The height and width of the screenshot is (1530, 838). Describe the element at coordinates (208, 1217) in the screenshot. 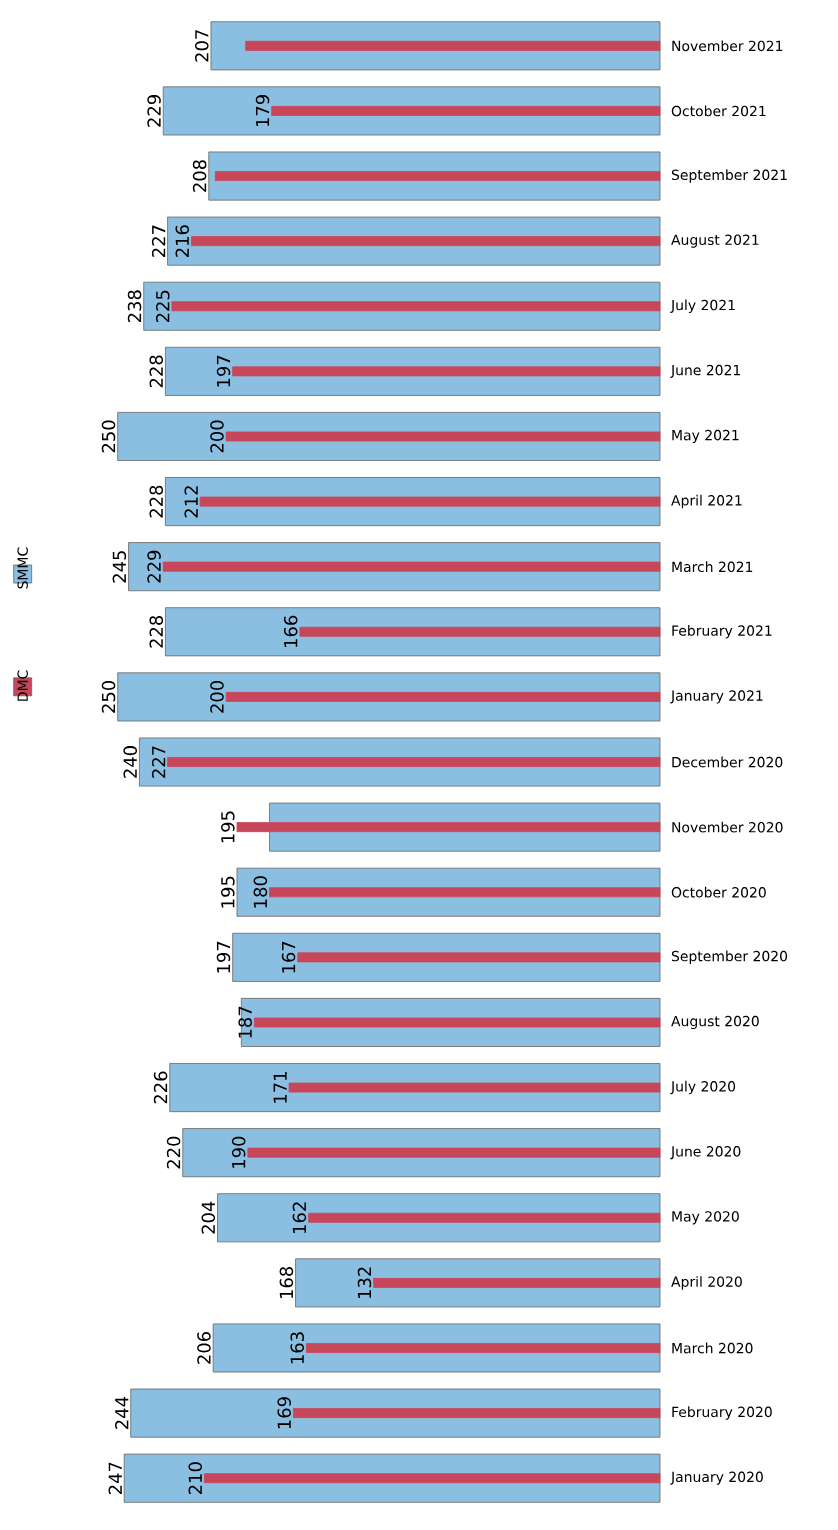

I see `data-label: 204` at that location.